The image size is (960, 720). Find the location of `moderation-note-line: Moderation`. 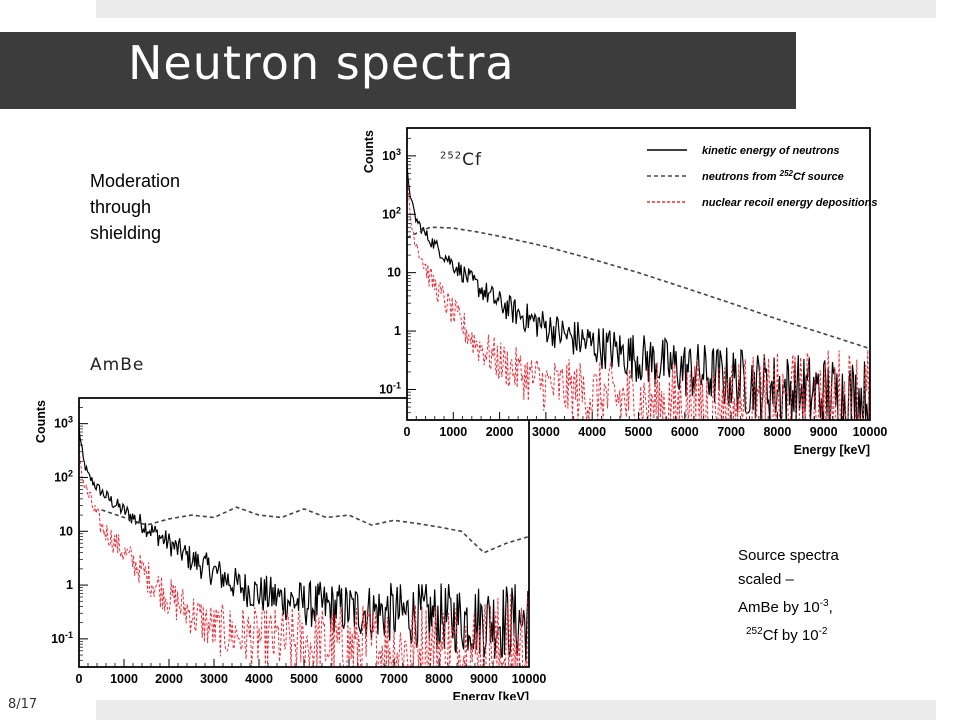

moderation-note-line: Moderation is located at coordinates (135, 181).